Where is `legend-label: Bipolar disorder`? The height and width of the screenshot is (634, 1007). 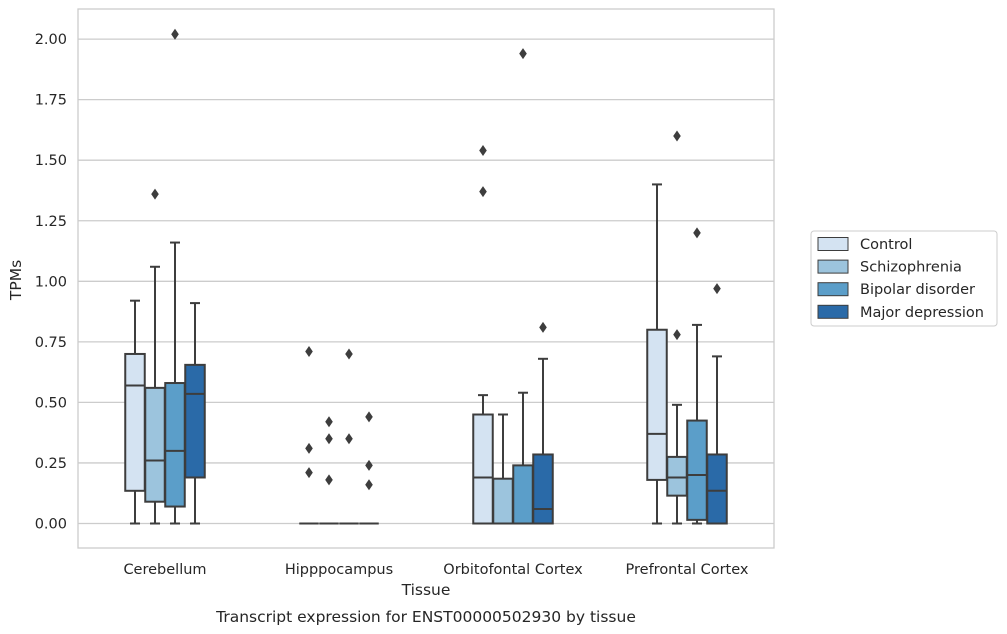
legend-label: Bipolar disorder is located at coordinates (917, 290).